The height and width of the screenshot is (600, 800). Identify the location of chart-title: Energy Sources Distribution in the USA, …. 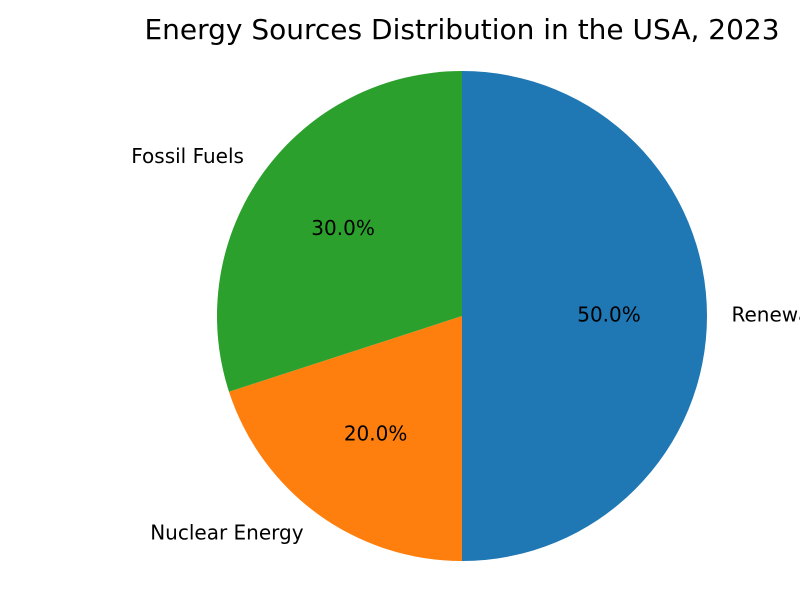
(461, 29).